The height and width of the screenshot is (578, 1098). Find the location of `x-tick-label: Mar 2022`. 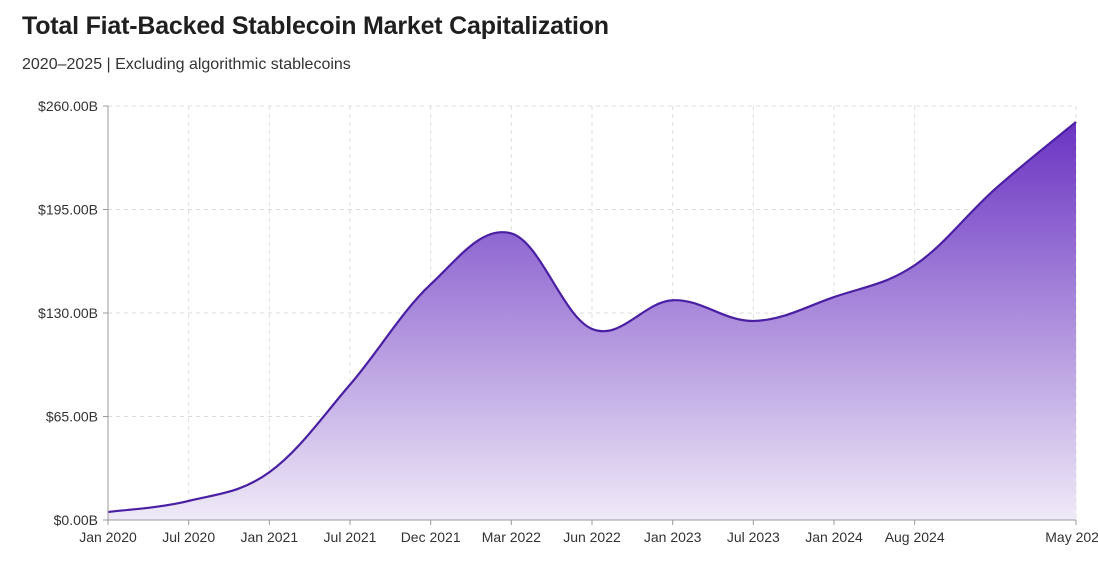

x-tick-label: Mar 2022 is located at coordinates (511, 537).